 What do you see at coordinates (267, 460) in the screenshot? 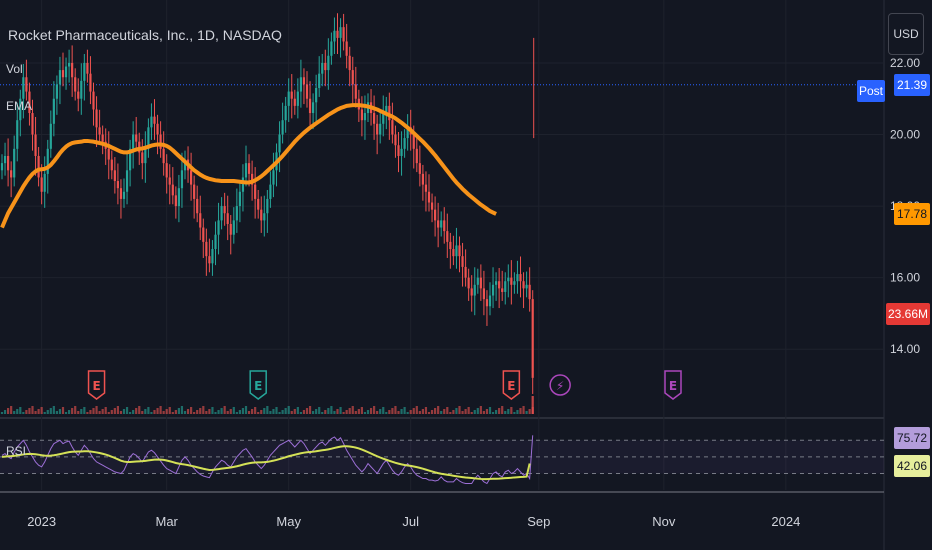
I see `rsi-line` at bounding box center [267, 460].